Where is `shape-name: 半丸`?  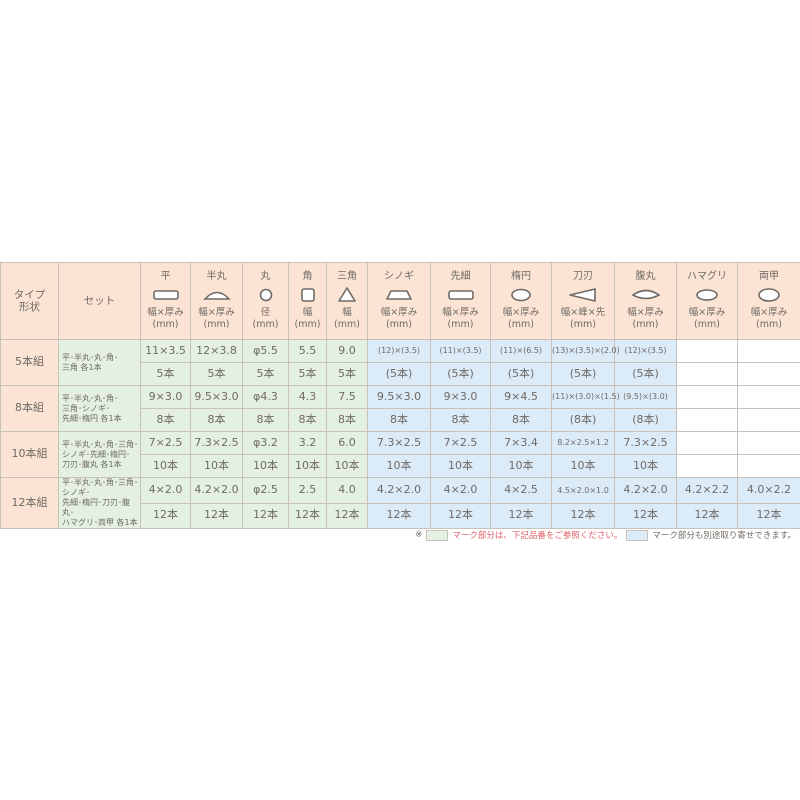 shape-name: 半丸 is located at coordinates (216, 276).